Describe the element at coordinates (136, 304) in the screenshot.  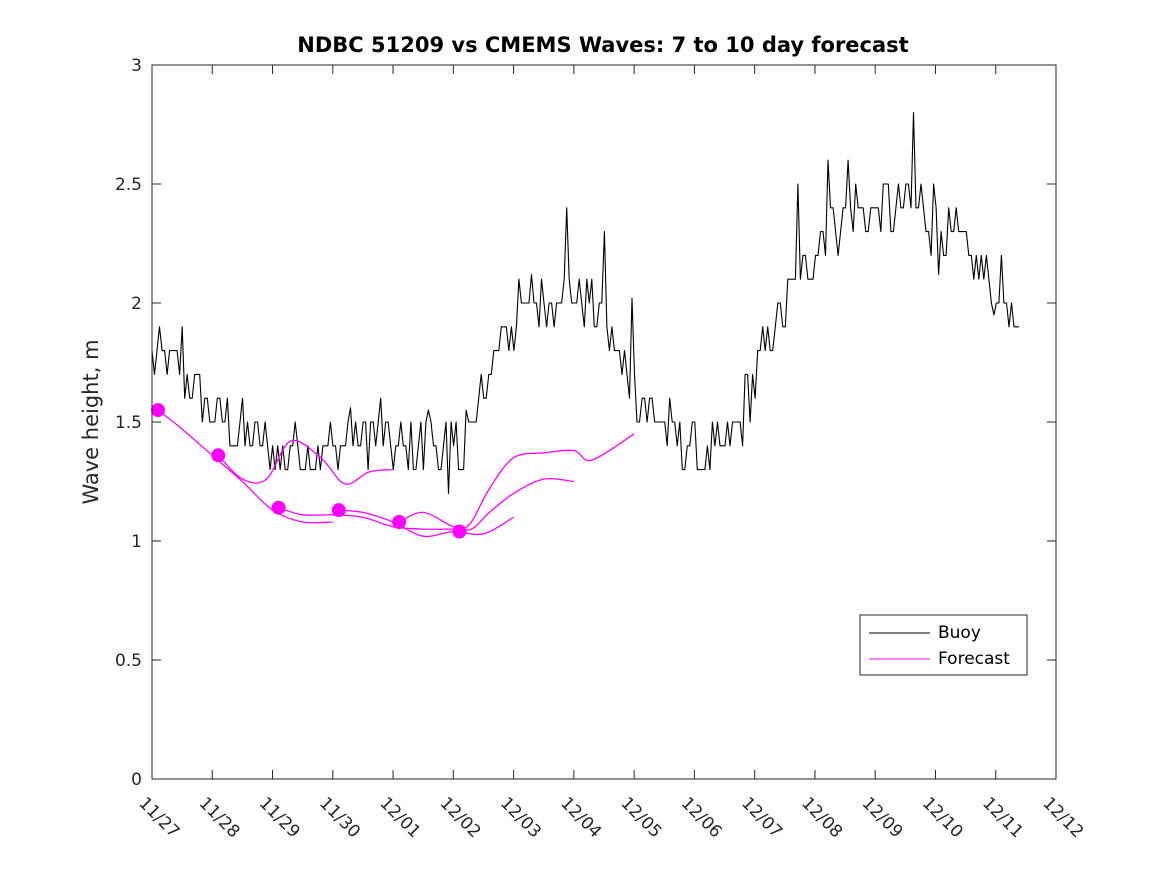
I see `y-tick-label: 2` at that location.